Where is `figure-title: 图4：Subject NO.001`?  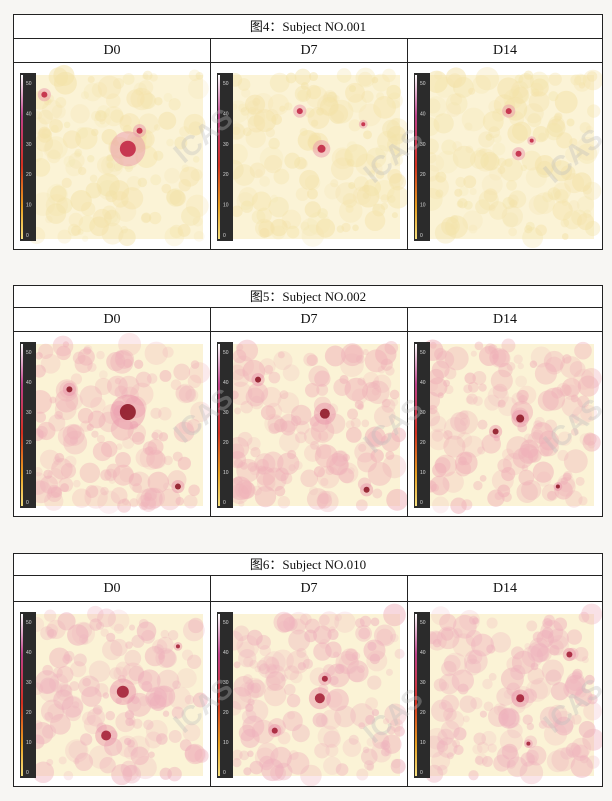 figure-title: 图4：Subject NO.001 is located at coordinates (308, 27).